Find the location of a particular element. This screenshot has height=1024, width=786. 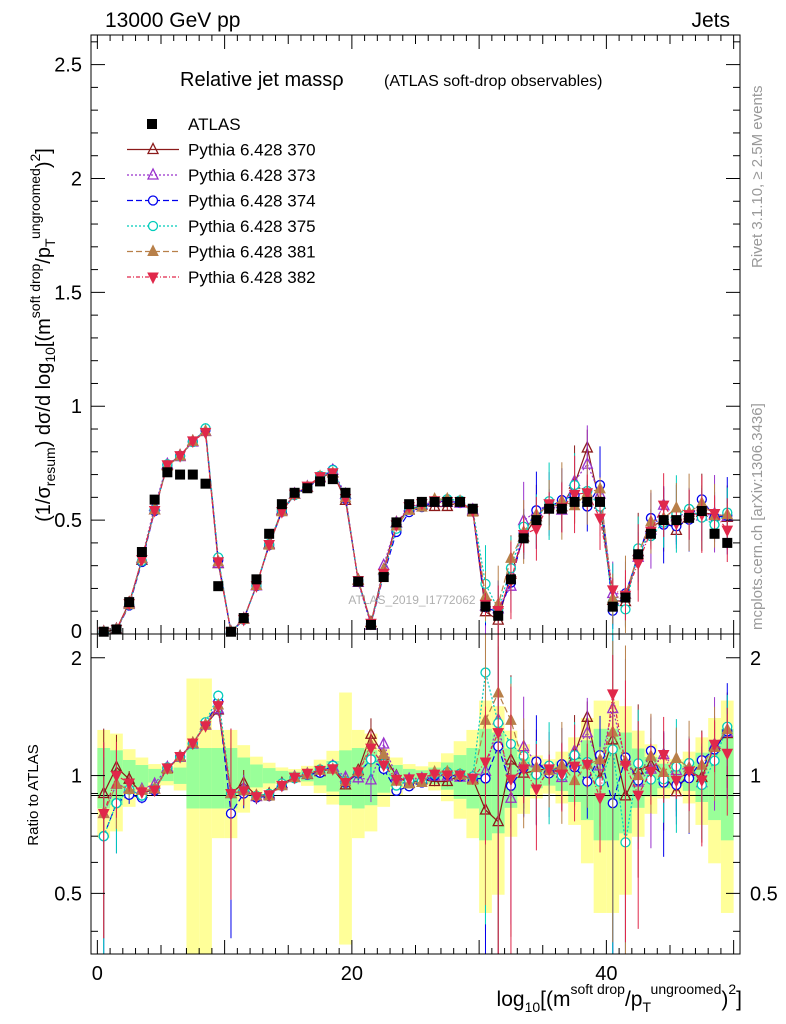

rivet-label: Rivet 3.1.10, ≥ 2.5M events is located at coordinates (757, 177).